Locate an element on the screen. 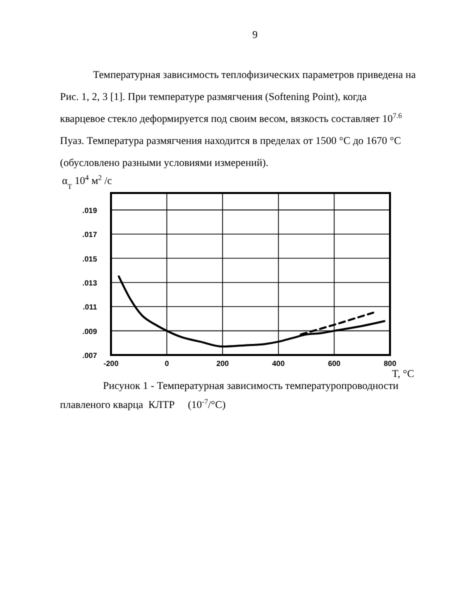 The image size is (450, 610). text: 9 is located at coordinates (255, 35).